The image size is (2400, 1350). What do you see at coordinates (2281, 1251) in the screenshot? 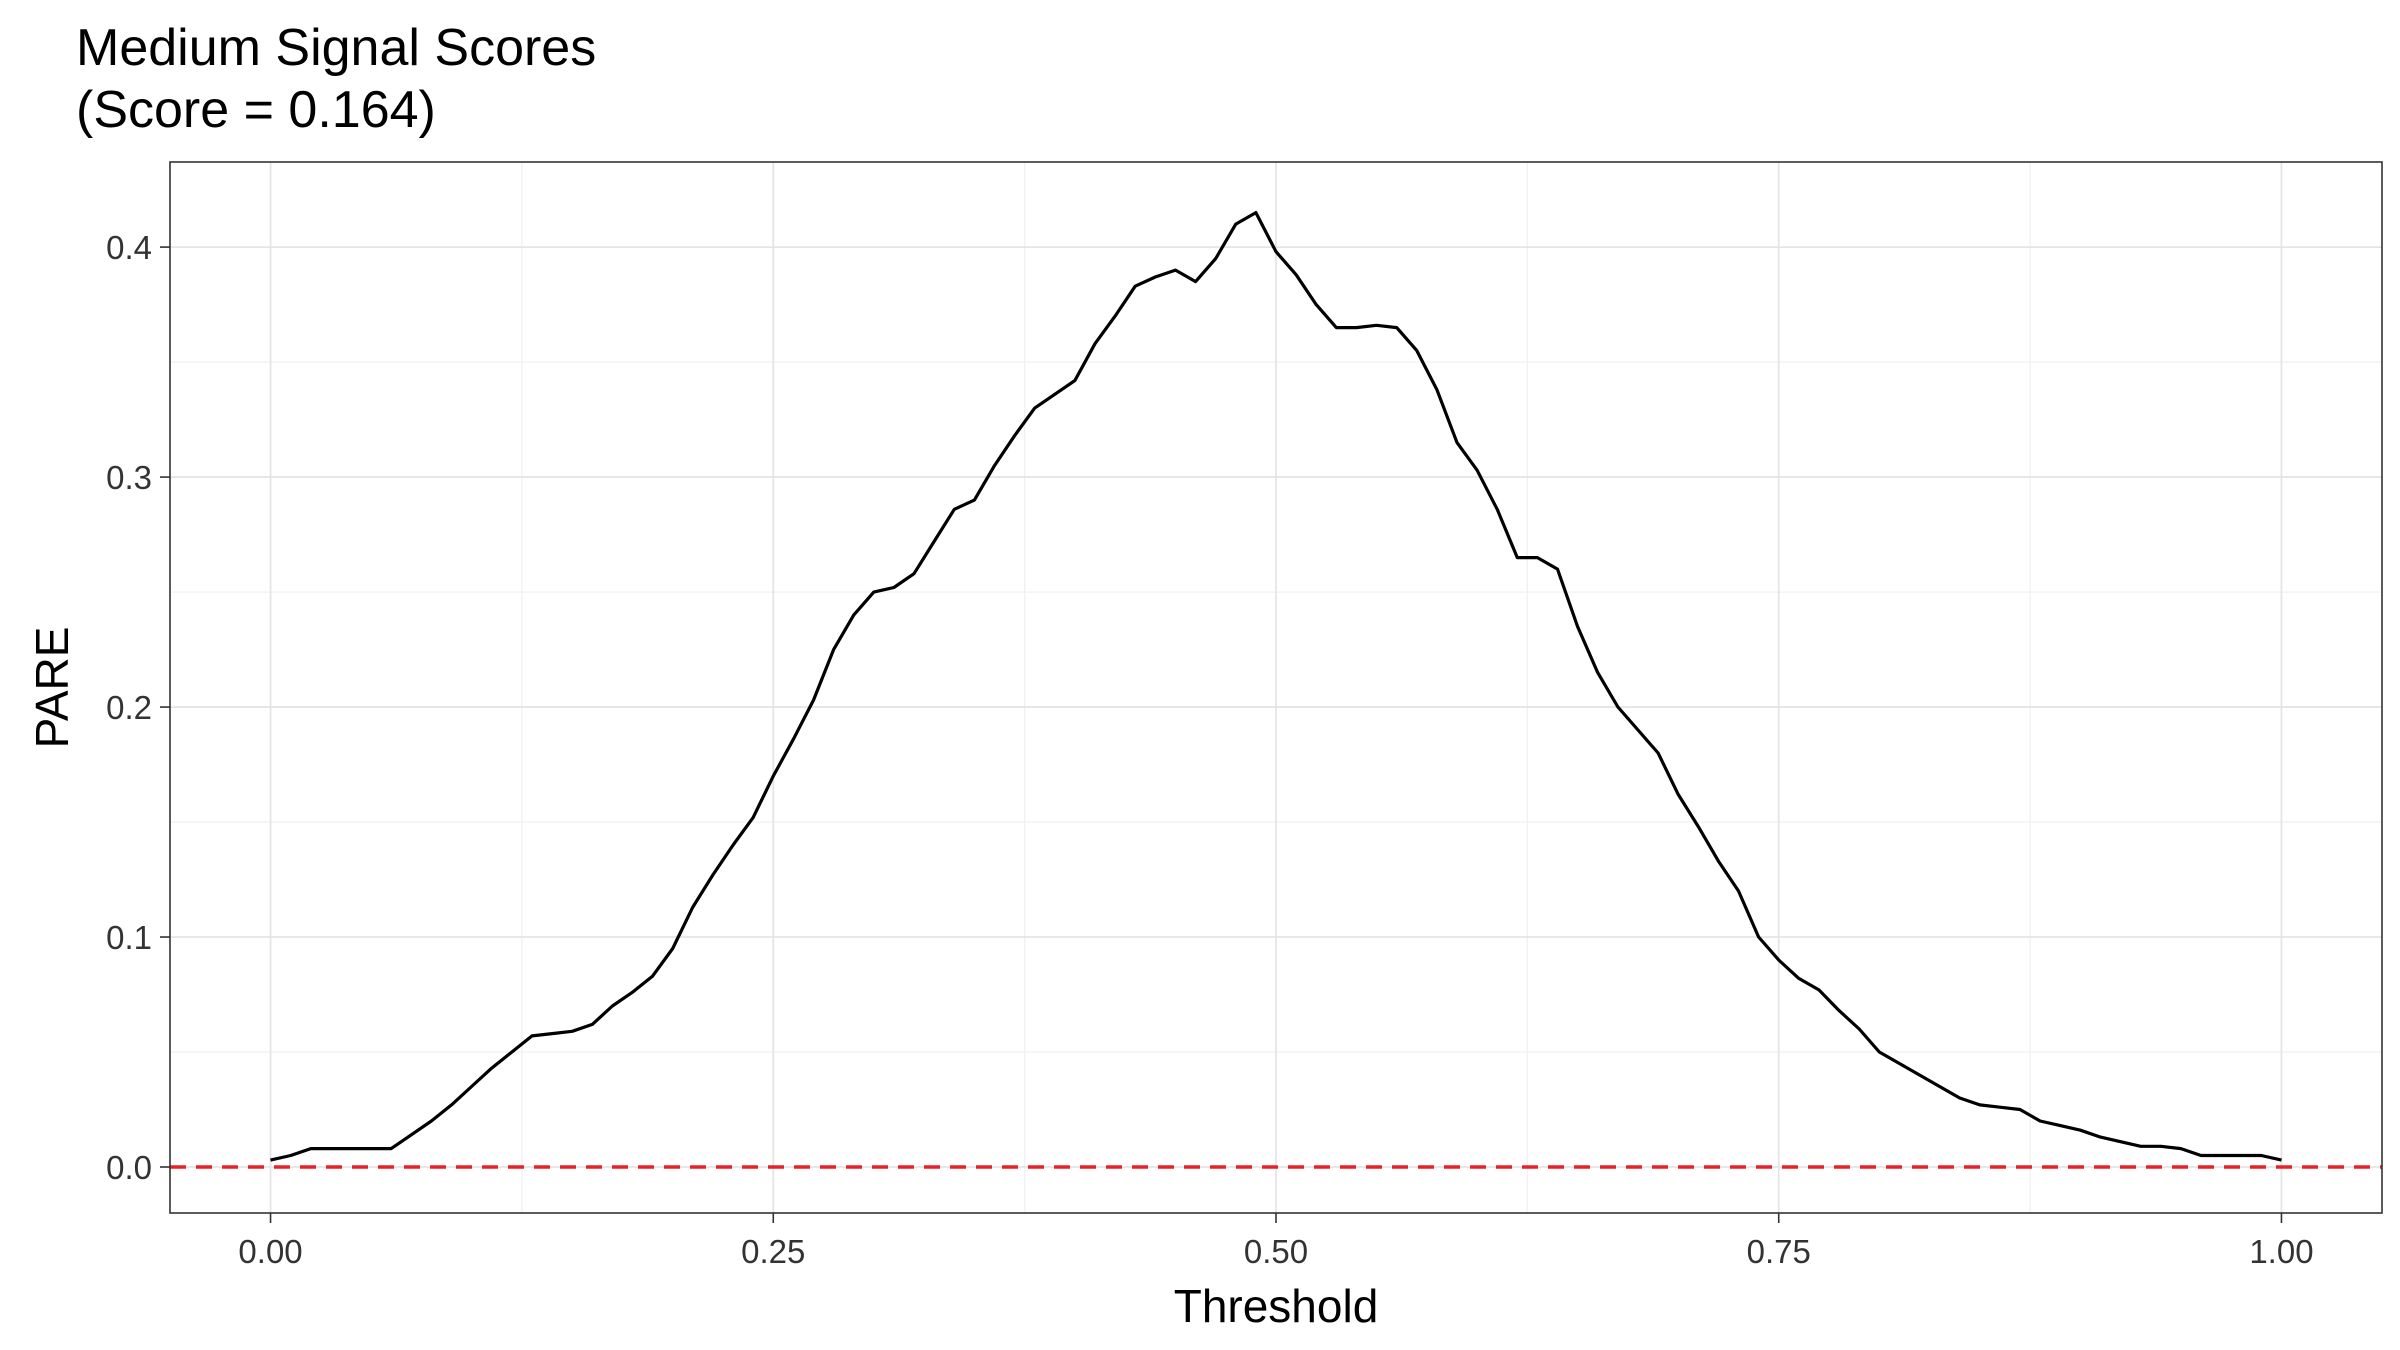
I see `x-tick-label: 1.00` at bounding box center [2281, 1251].